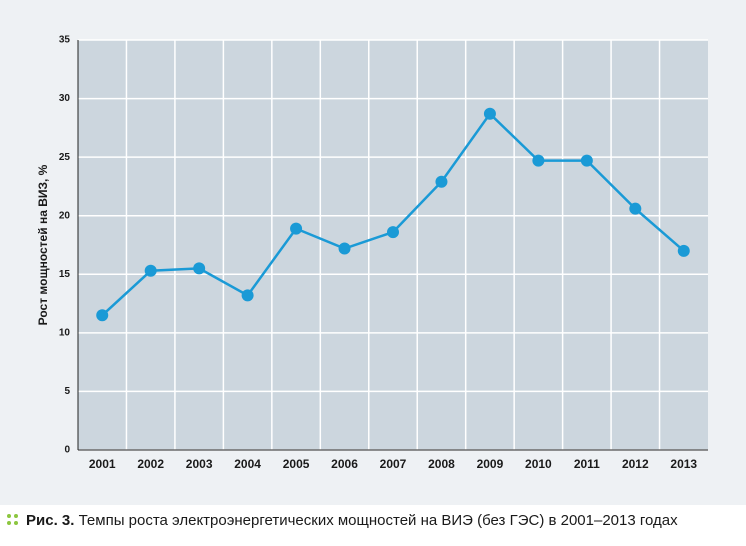  What do you see at coordinates (67, 450) in the screenshot?
I see `y-tick-label: 0` at bounding box center [67, 450].